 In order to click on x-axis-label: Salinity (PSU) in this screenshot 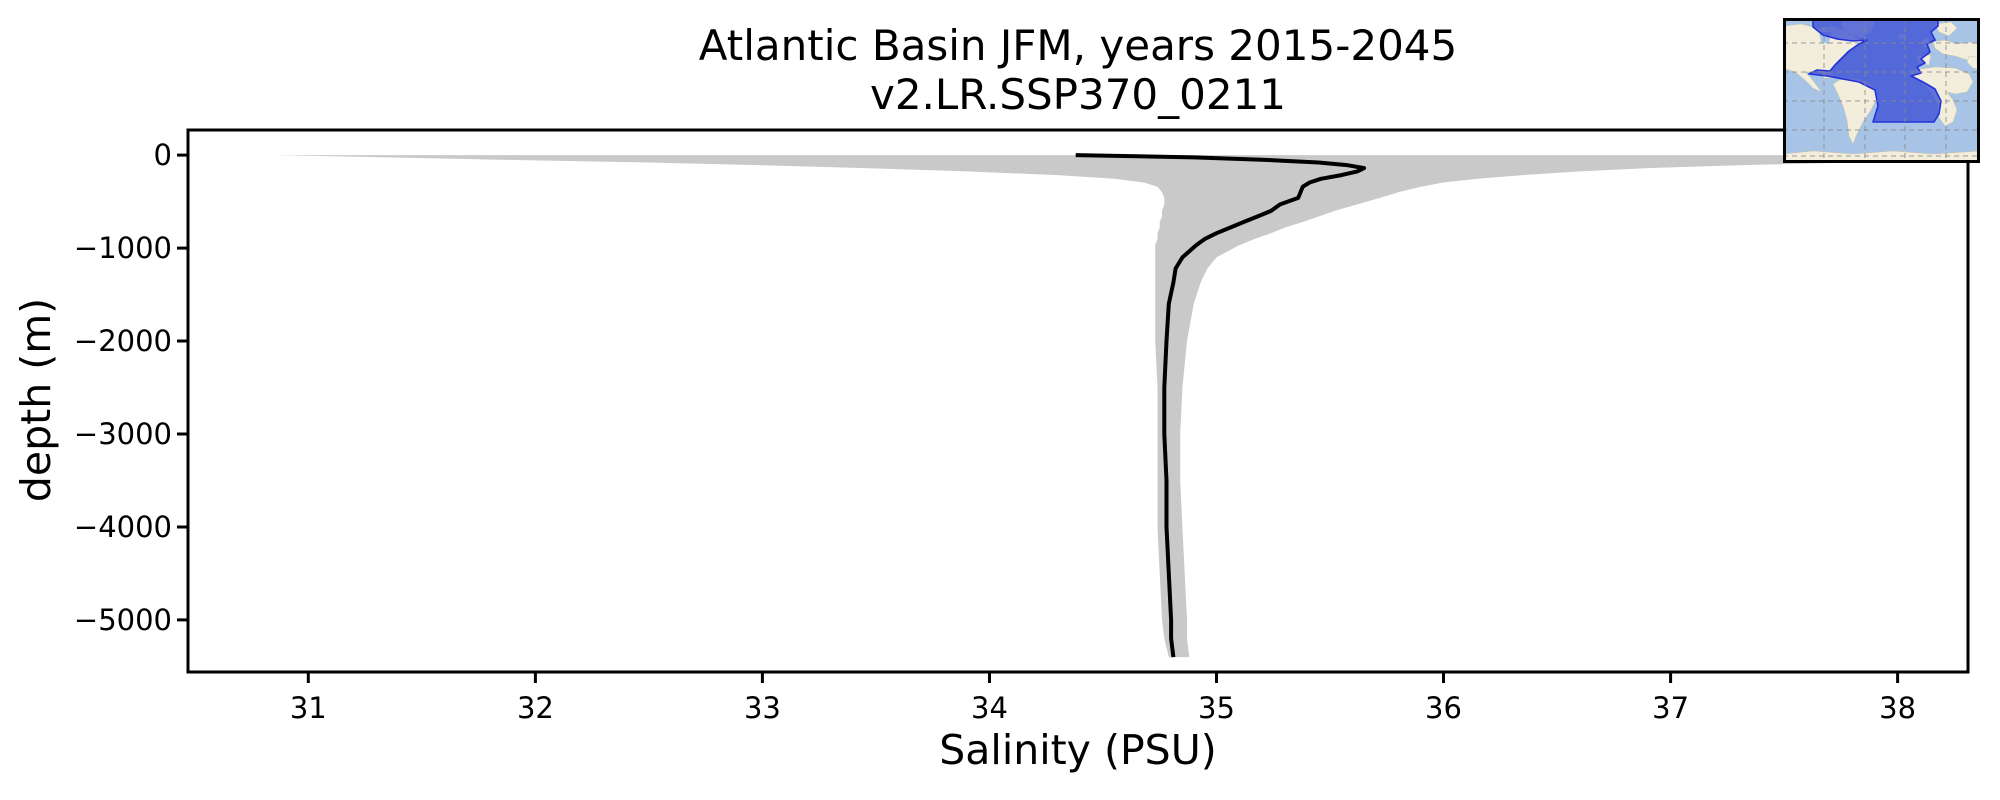, I will do `click(1078, 750)`.